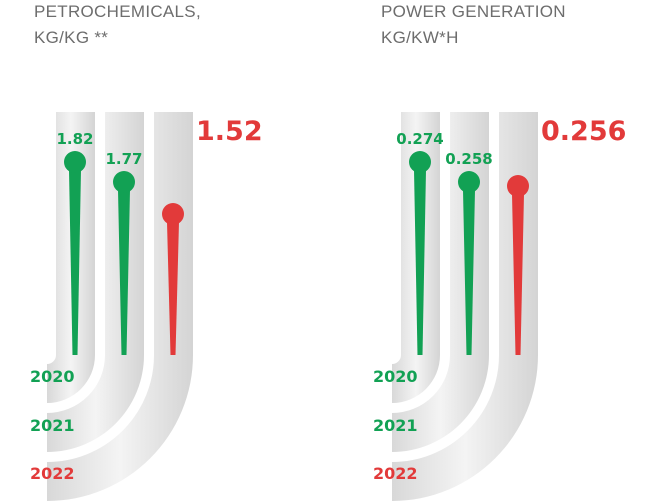 The width and height of the screenshot is (672, 502). What do you see at coordinates (71, 37) in the screenshot?
I see `panel-unit: KG/KG **` at bounding box center [71, 37].